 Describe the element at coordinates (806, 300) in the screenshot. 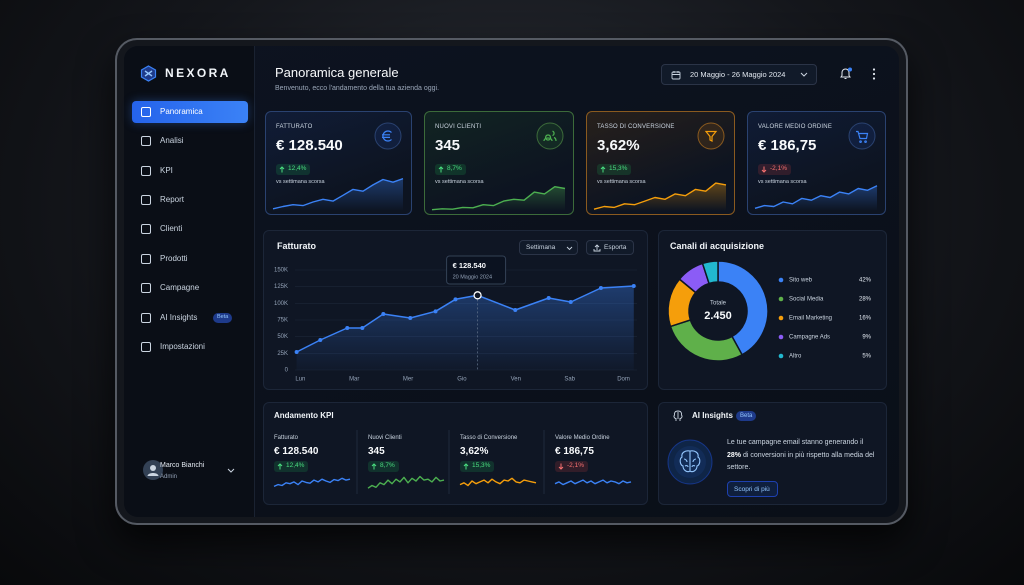

I see `legend-label: Social Media` at that location.